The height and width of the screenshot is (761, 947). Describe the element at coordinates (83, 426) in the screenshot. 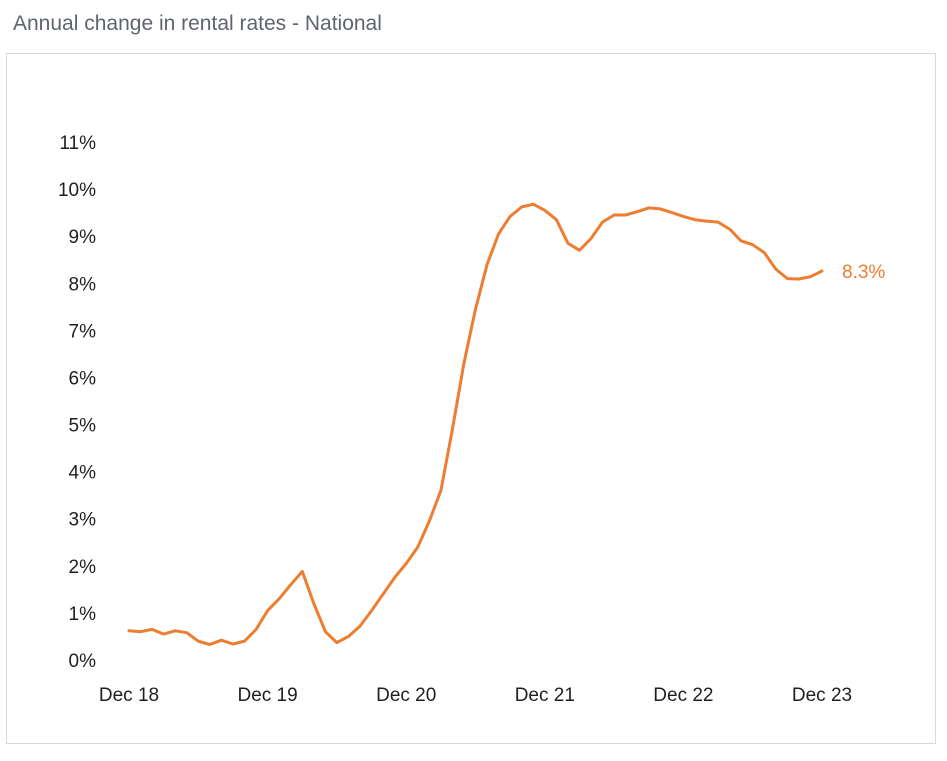

I see `y-tick-label: 5%` at that location.